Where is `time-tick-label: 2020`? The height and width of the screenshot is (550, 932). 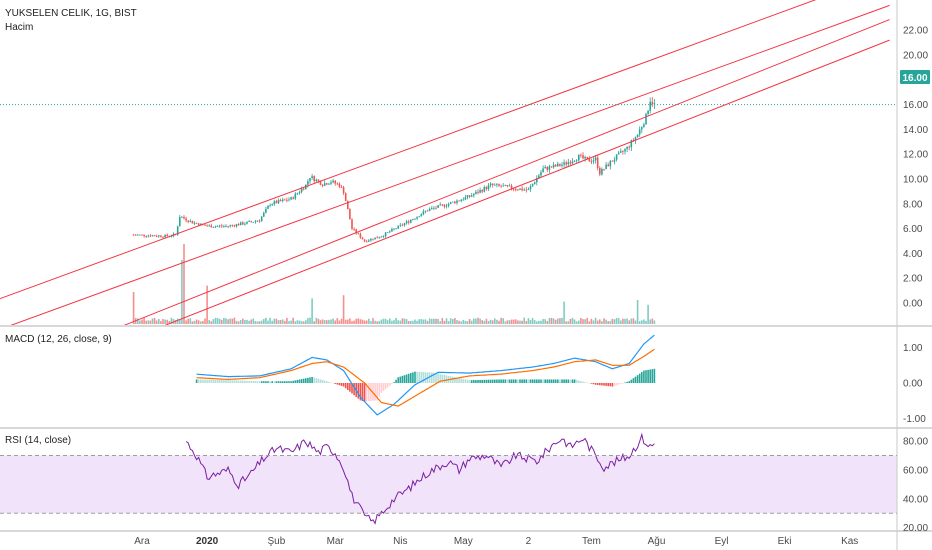
time-tick-label: 2020 is located at coordinates (207, 541).